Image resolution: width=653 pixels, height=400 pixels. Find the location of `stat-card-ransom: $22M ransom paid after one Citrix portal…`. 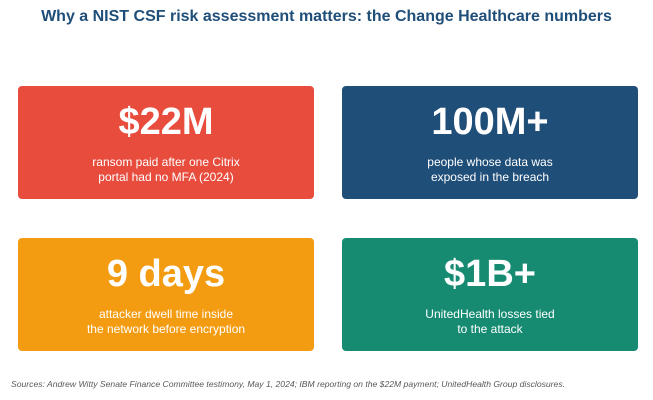

stat-card-ransom: $22M ransom paid after one Citrix portal… is located at coordinates (166, 142).